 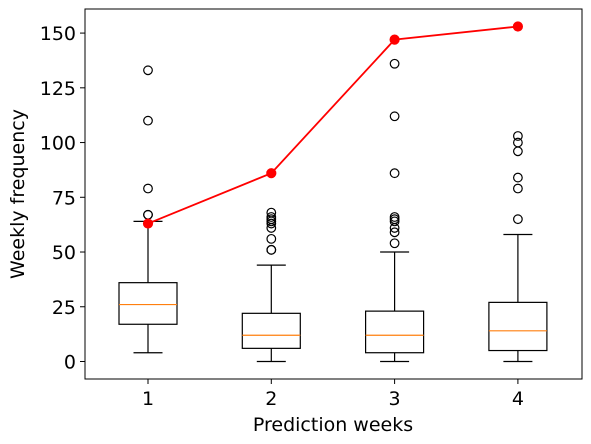 I want to click on x-tick-label: 4, so click(x=518, y=399).